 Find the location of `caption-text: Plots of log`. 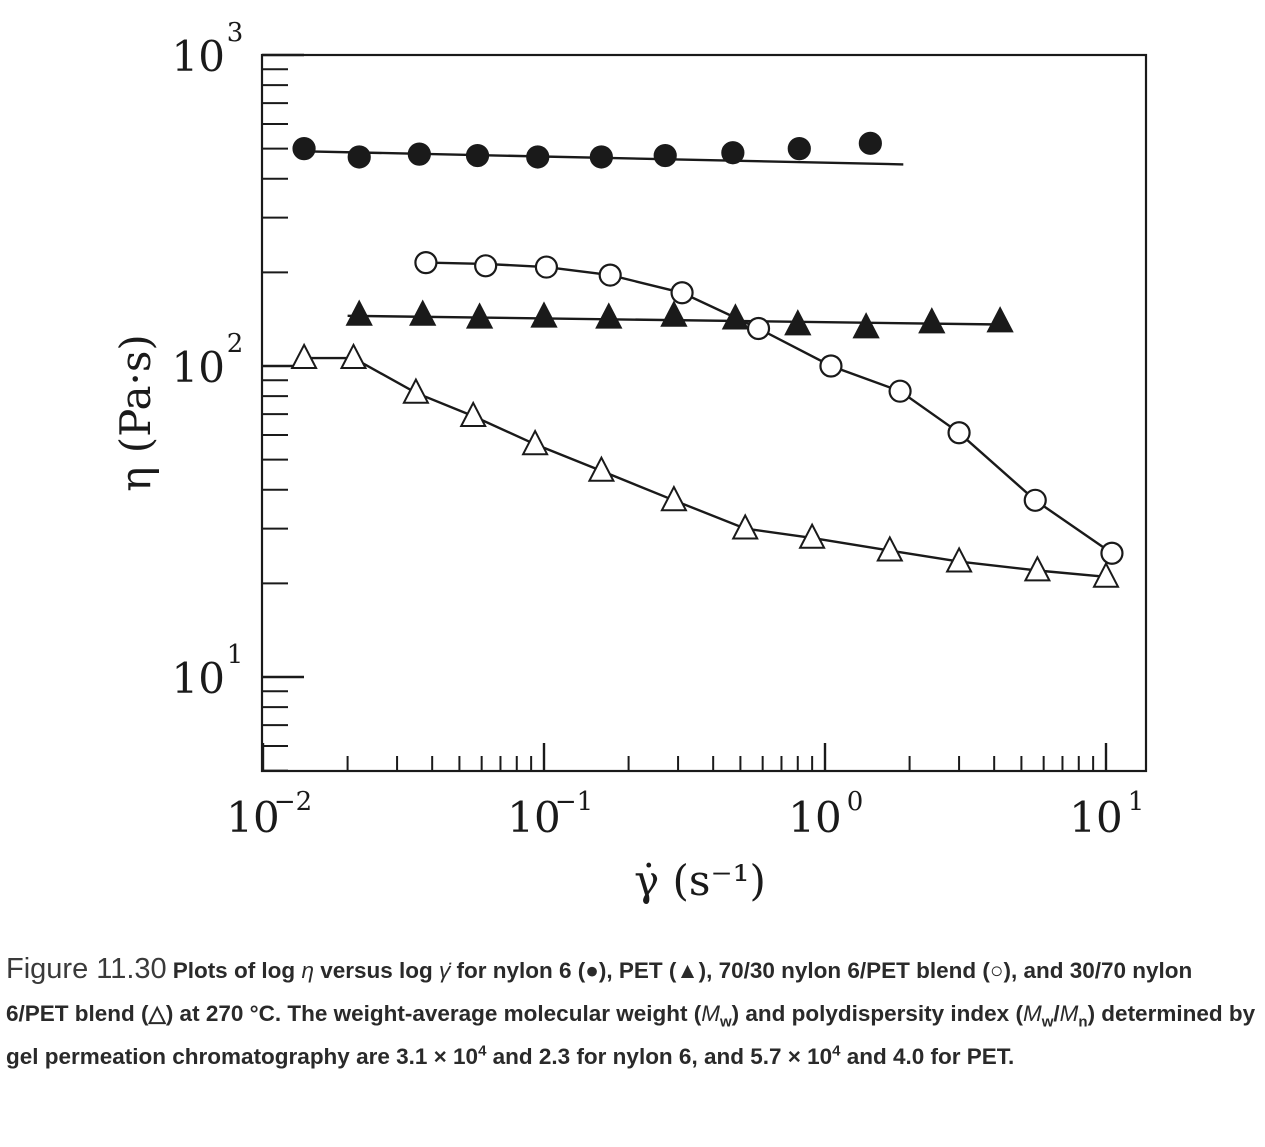

caption-text: Plots of log is located at coordinates (237, 970).